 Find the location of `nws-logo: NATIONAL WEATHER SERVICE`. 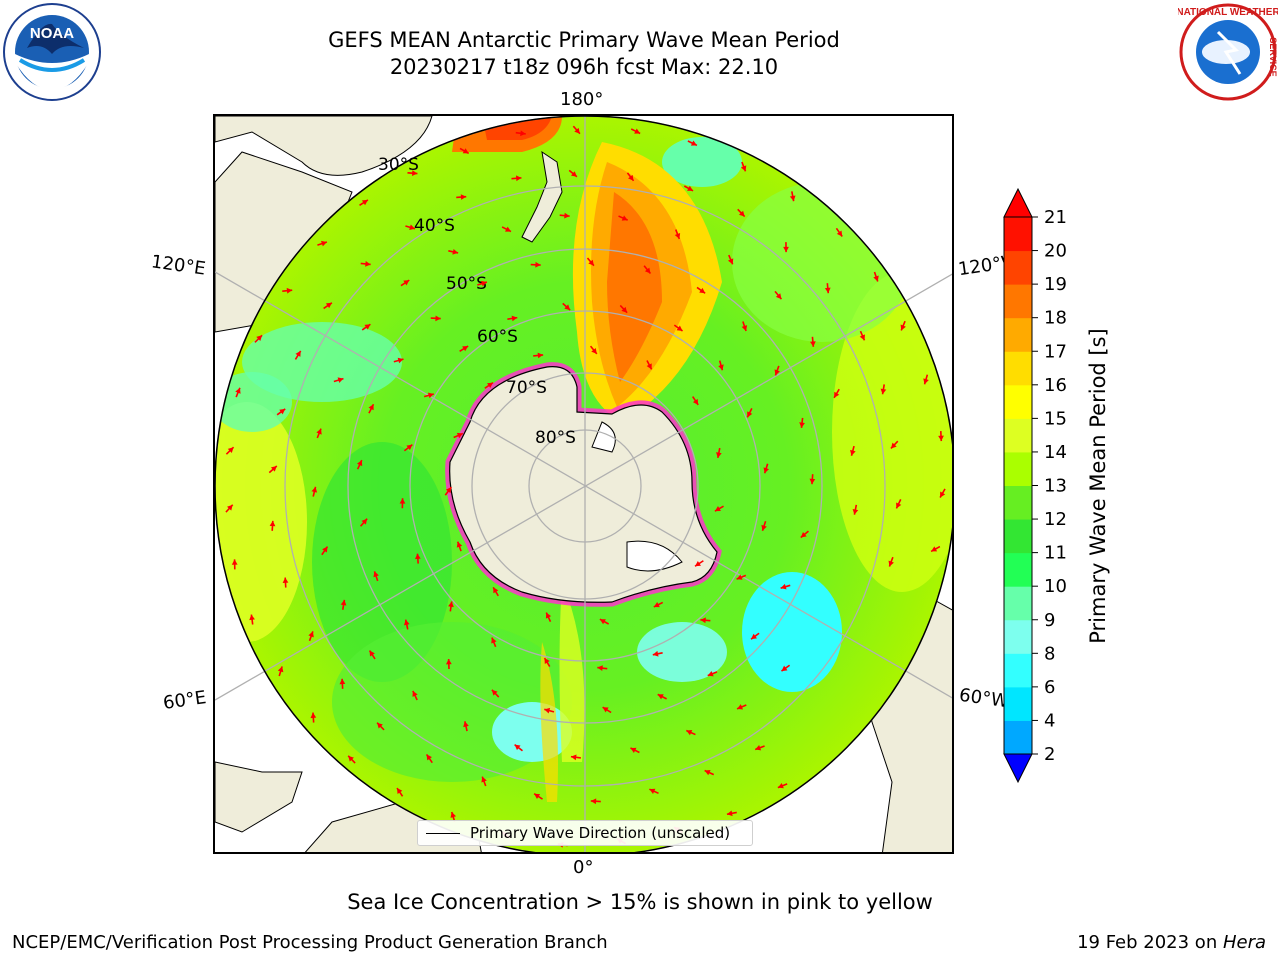

nws-logo: NATIONAL WEATHER SERVICE is located at coordinates (1228, 52).